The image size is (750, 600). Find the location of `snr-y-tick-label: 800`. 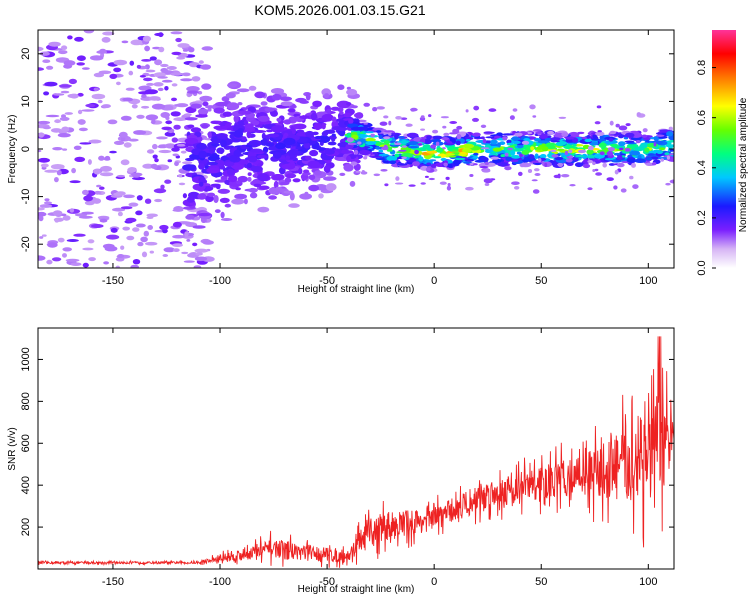

snr-y-tick-label: 800 is located at coordinates (26, 401).